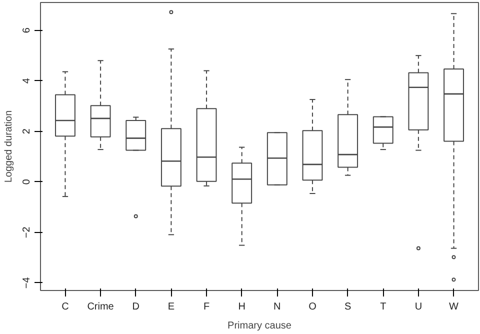 The image size is (480, 334). I want to click on y-axis-title: Logged duration, so click(9, 146).